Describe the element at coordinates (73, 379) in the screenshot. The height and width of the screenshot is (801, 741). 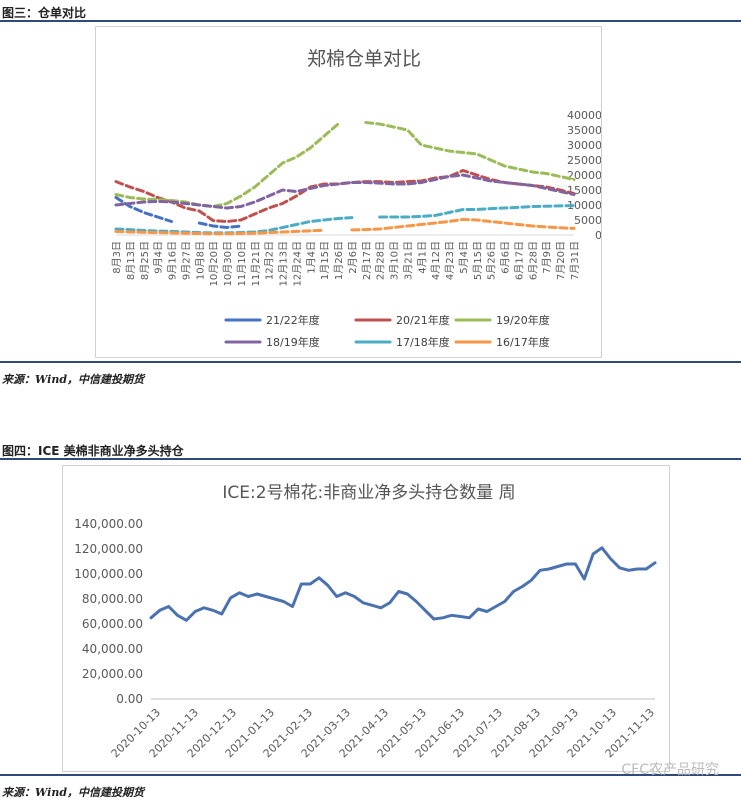
I see `figure-3-source: 来源：Wind，中信建投期货` at that location.